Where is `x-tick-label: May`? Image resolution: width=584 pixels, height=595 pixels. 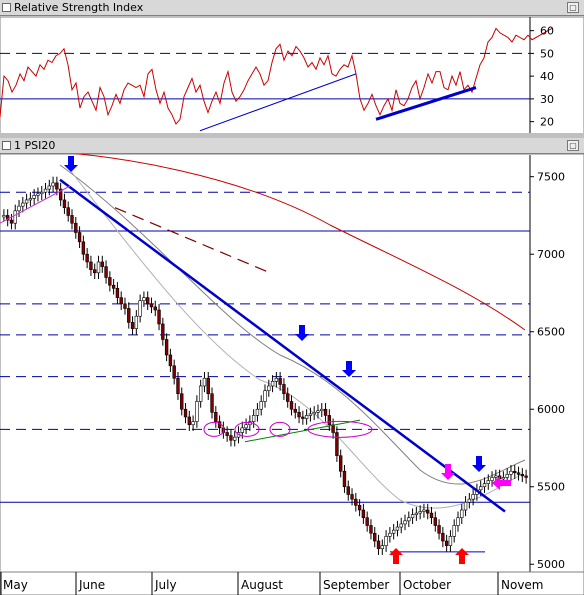 x-tick-label: May is located at coordinates (15, 585).